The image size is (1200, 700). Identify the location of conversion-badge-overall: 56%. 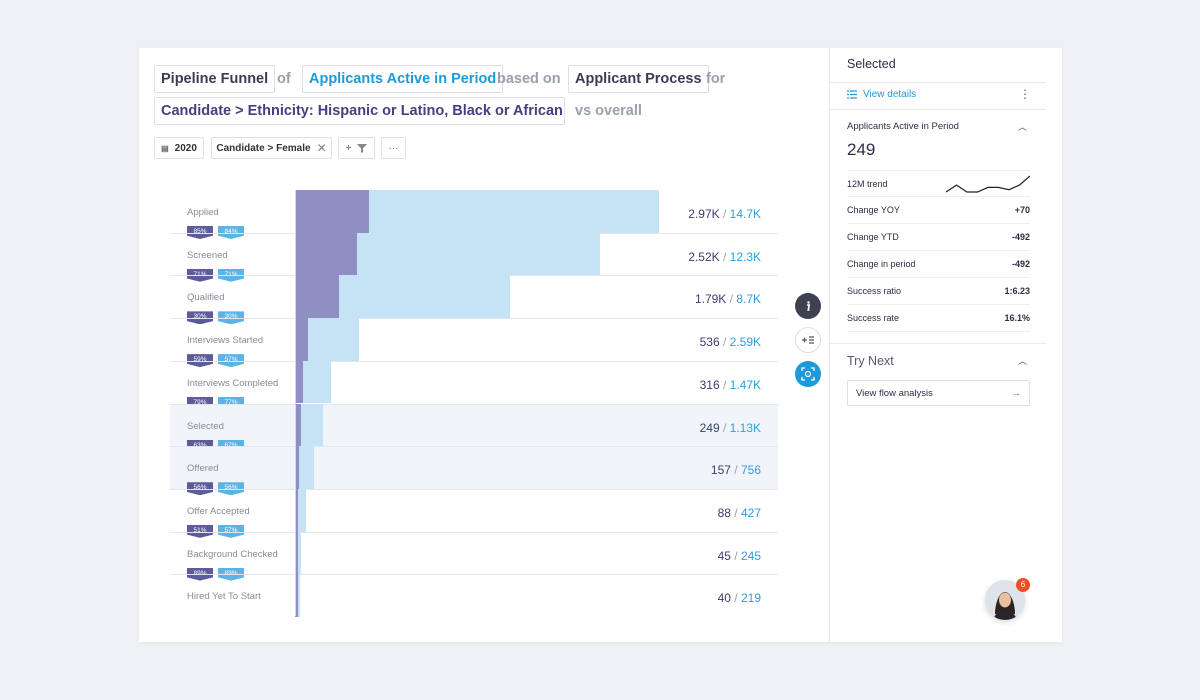
(231, 489).